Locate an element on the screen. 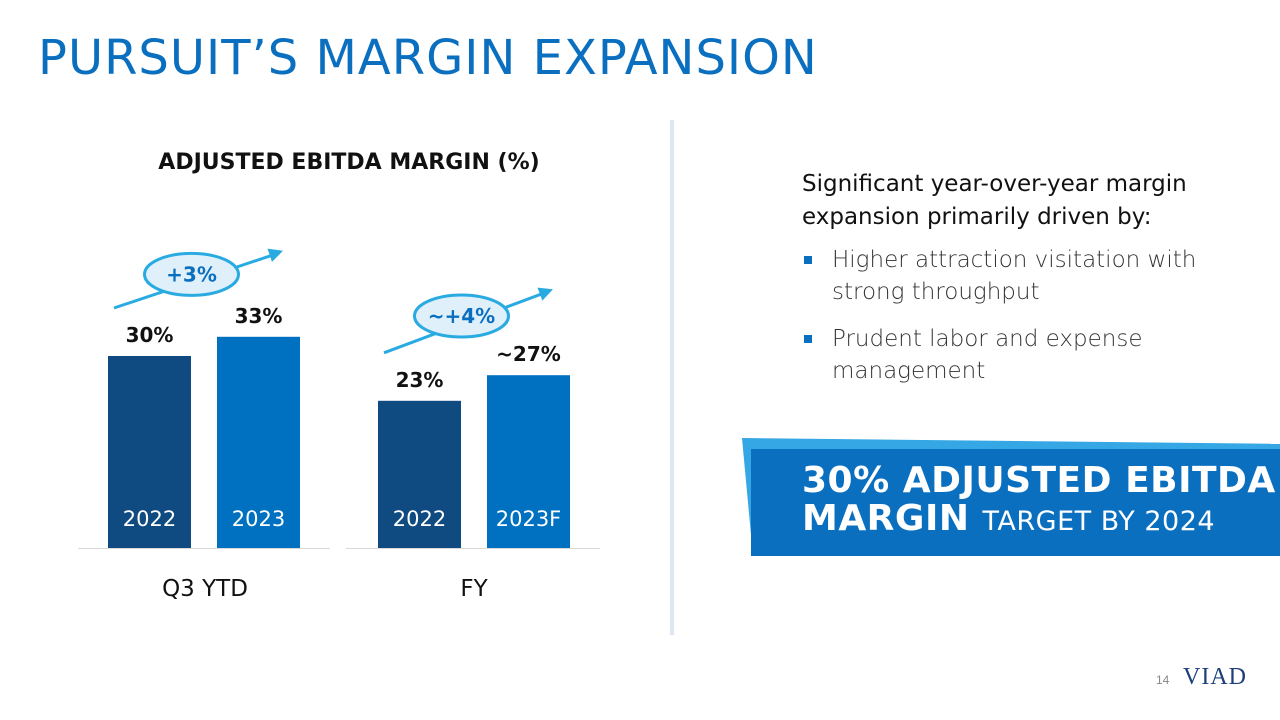  list-item: Prudent labor and expense management is located at coordinates (1012, 355).